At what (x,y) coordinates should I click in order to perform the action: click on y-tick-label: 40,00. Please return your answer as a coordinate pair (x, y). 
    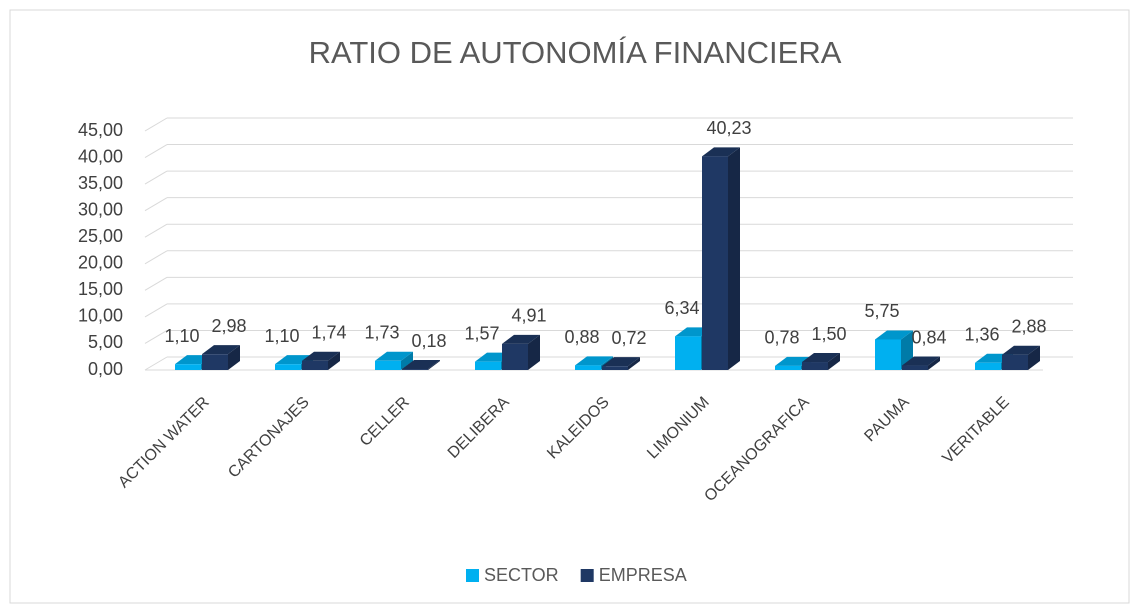
    Looking at the image, I should click on (100, 156).